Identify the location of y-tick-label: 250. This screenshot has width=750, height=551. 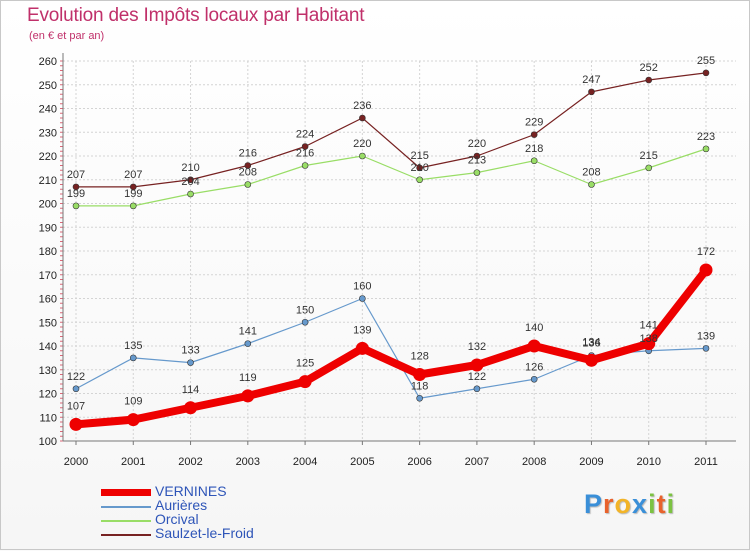
(48, 86).